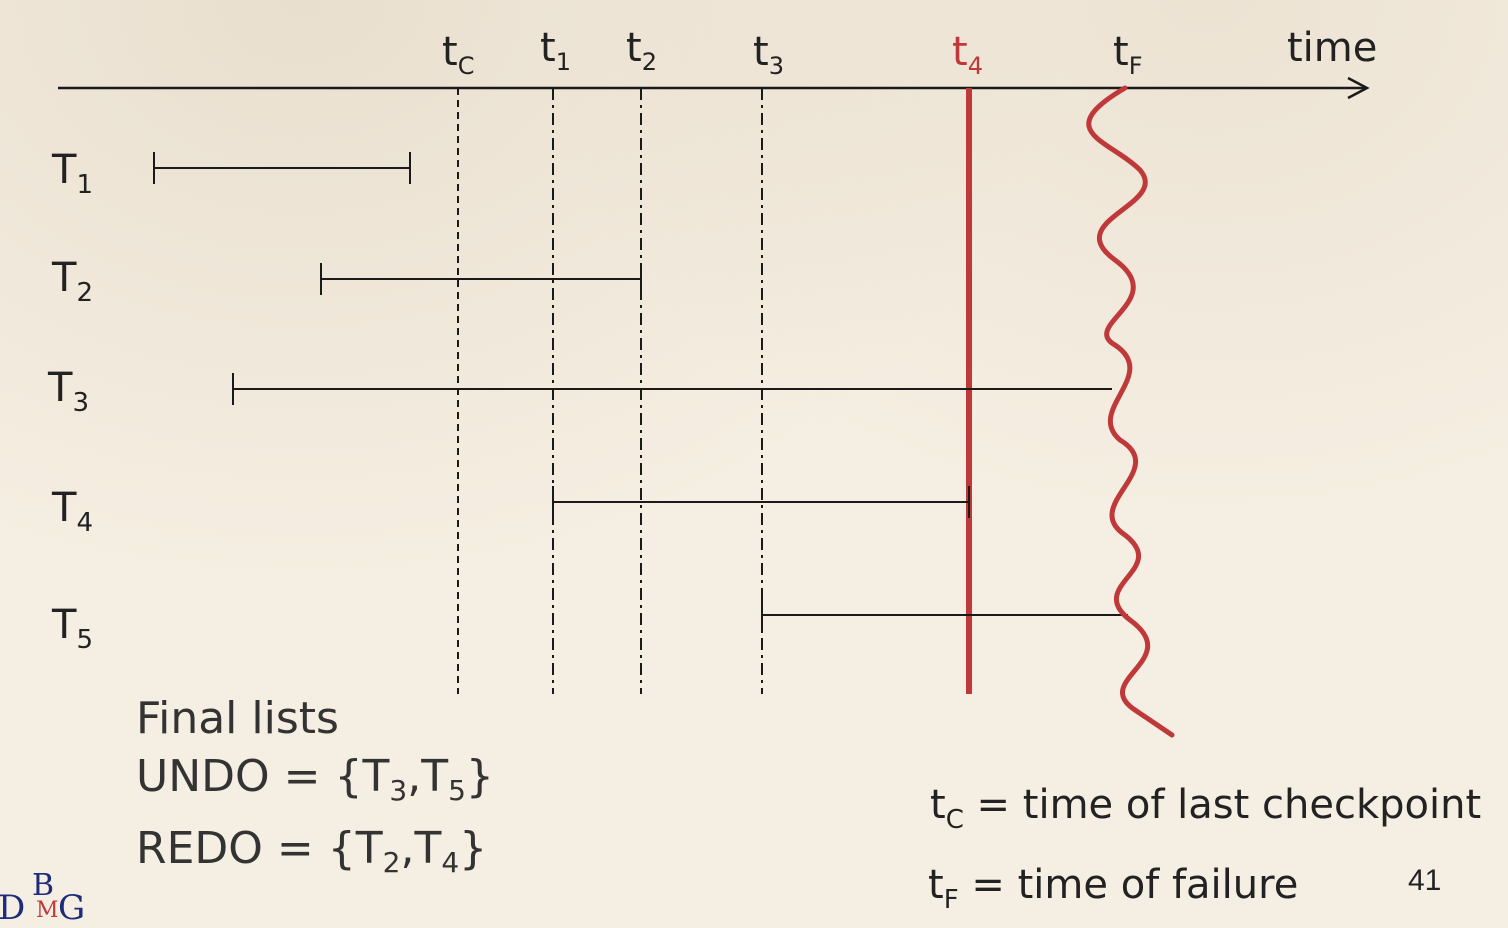  I want to click on legend-tc: tC = time of last checkpoint, so click(1206, 808).